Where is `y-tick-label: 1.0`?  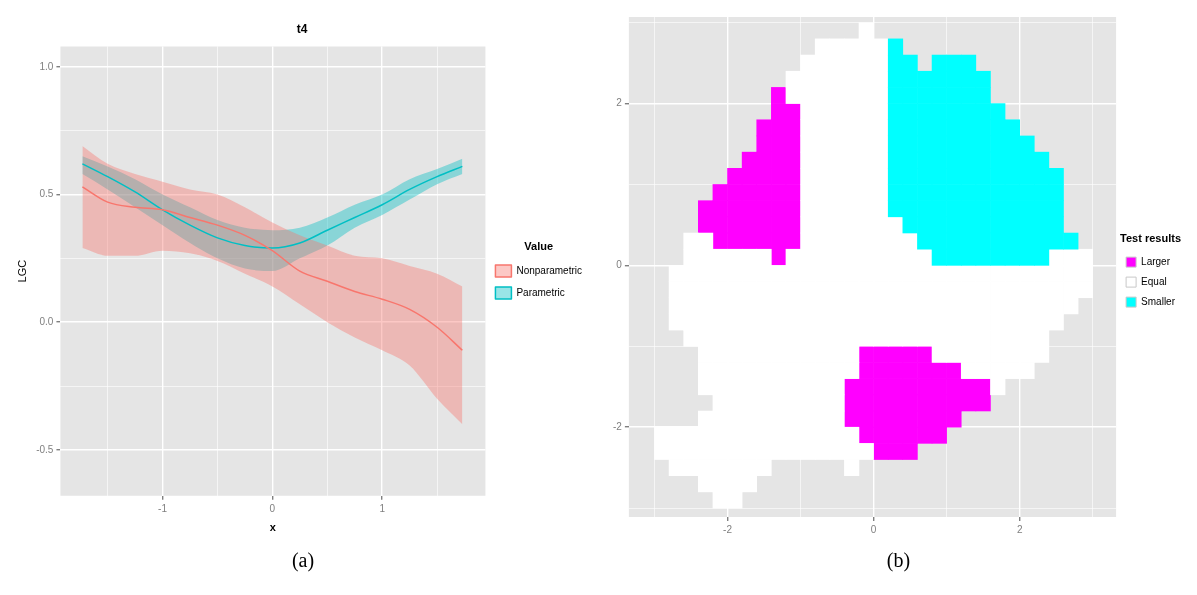
y-tick-label: 1.0 is located at coordinates (46, 66).